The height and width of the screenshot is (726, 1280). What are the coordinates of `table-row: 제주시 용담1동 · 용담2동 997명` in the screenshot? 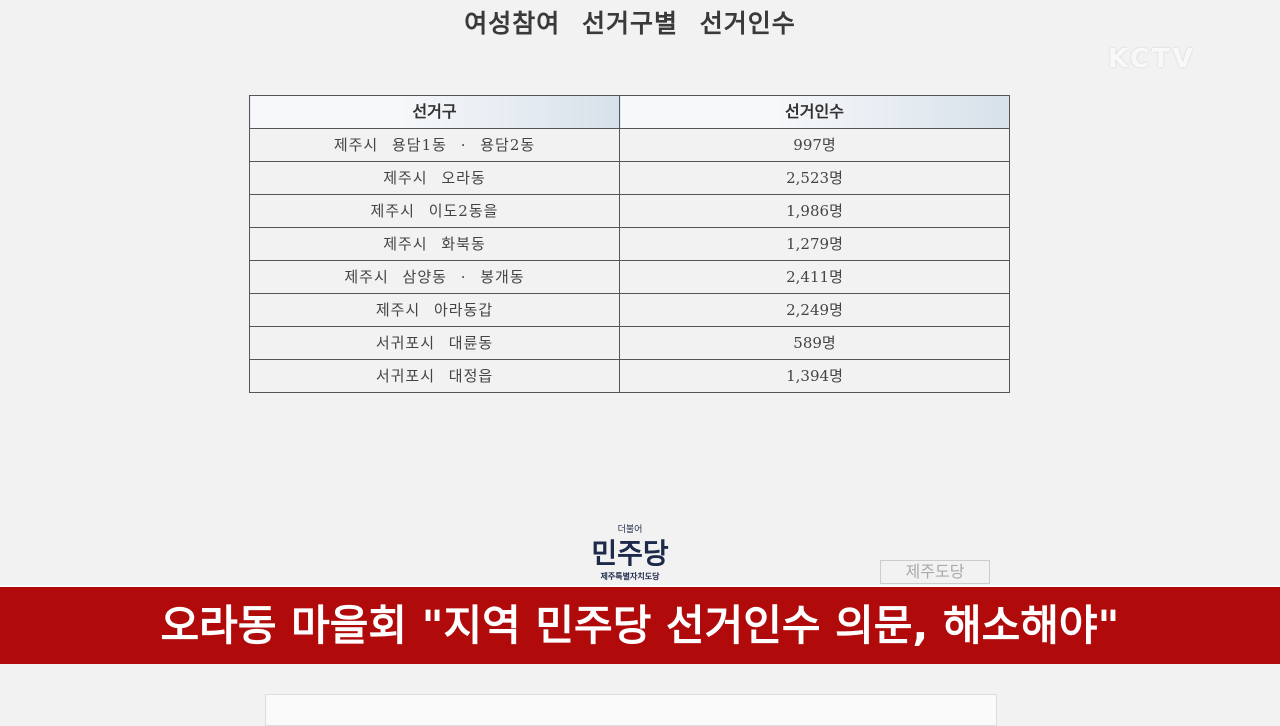 It's located at (629, 145).